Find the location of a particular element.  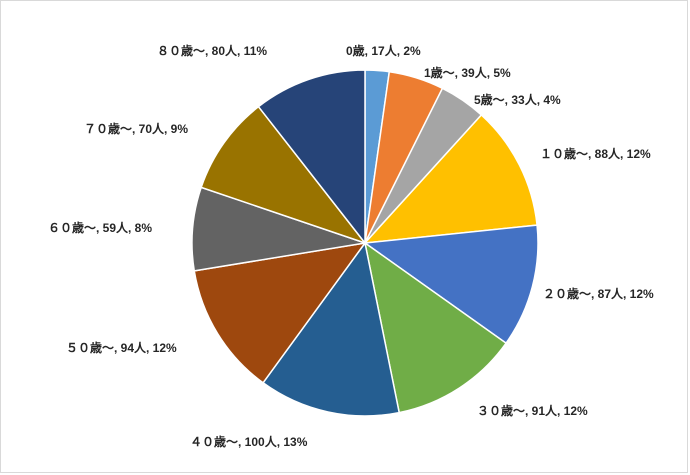

slice-data-label: ４０歳～, 100人, 13% is located at coordinates (249, 441).